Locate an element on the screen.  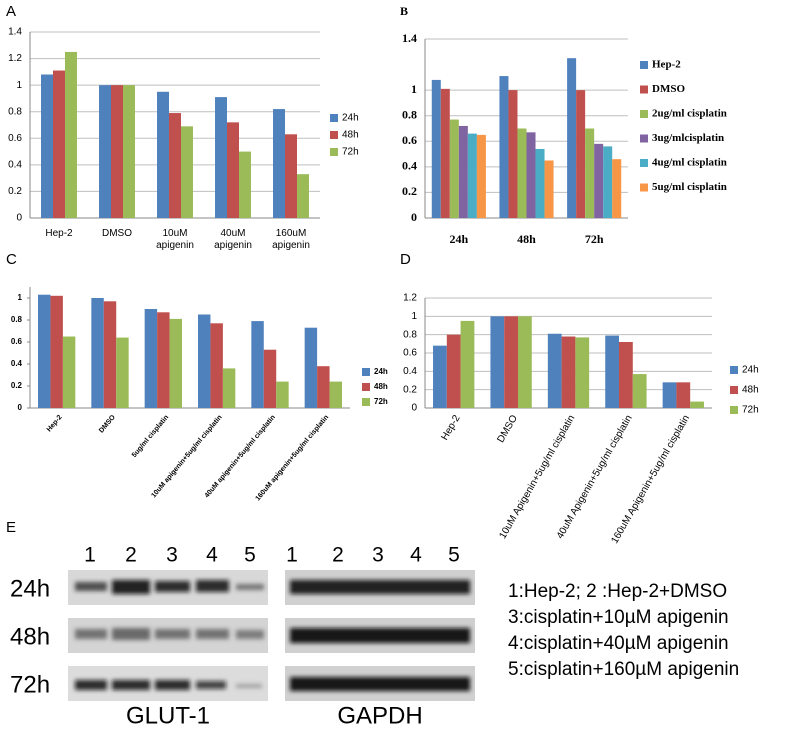
legend-label: DMSO is located at coordinates (668, 89).